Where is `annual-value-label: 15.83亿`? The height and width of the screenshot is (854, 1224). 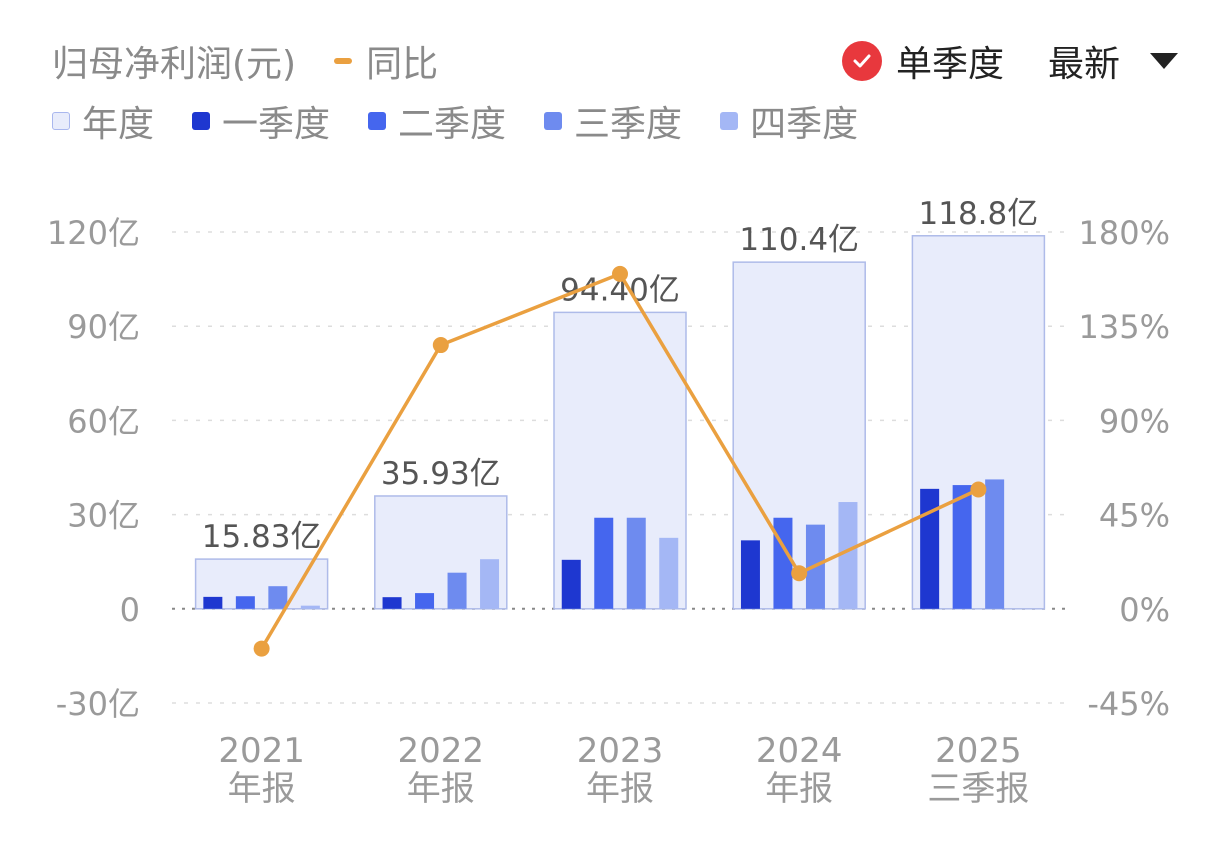 annual-value-label: 15.83亿 is located at coordinates (262, 537).